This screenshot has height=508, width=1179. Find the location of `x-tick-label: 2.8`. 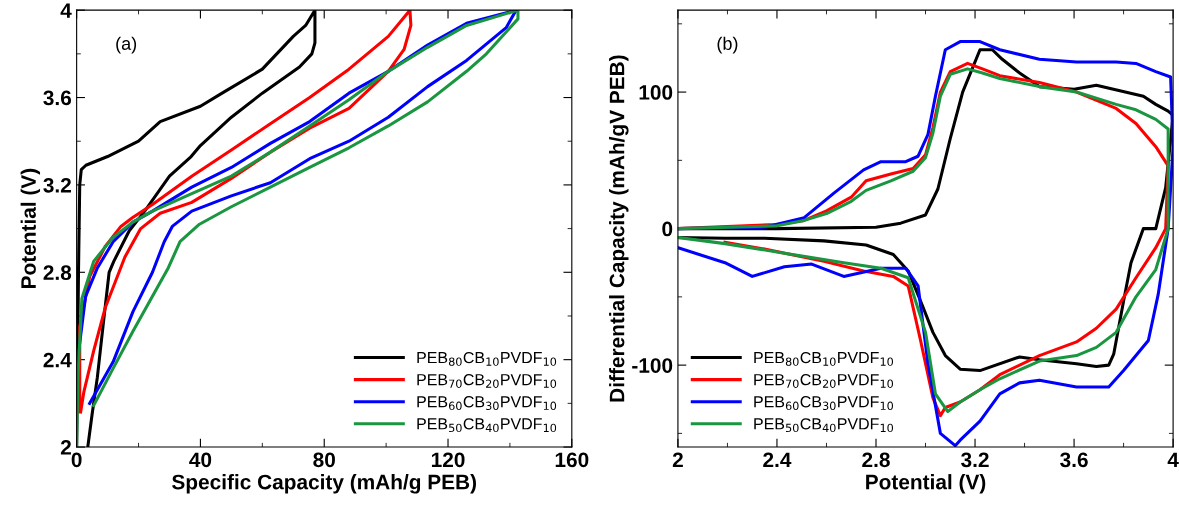

x-tick-label: 2.8 is located at coordinates (876, 460).